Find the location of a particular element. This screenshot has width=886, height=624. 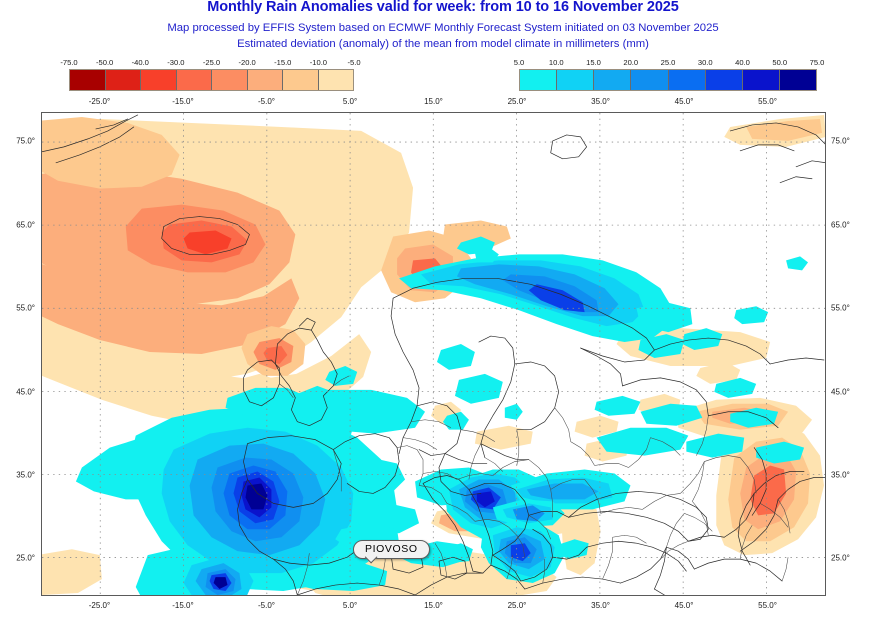

colorbar-tick-label: -40.0 is located at coordinates (140, 62).